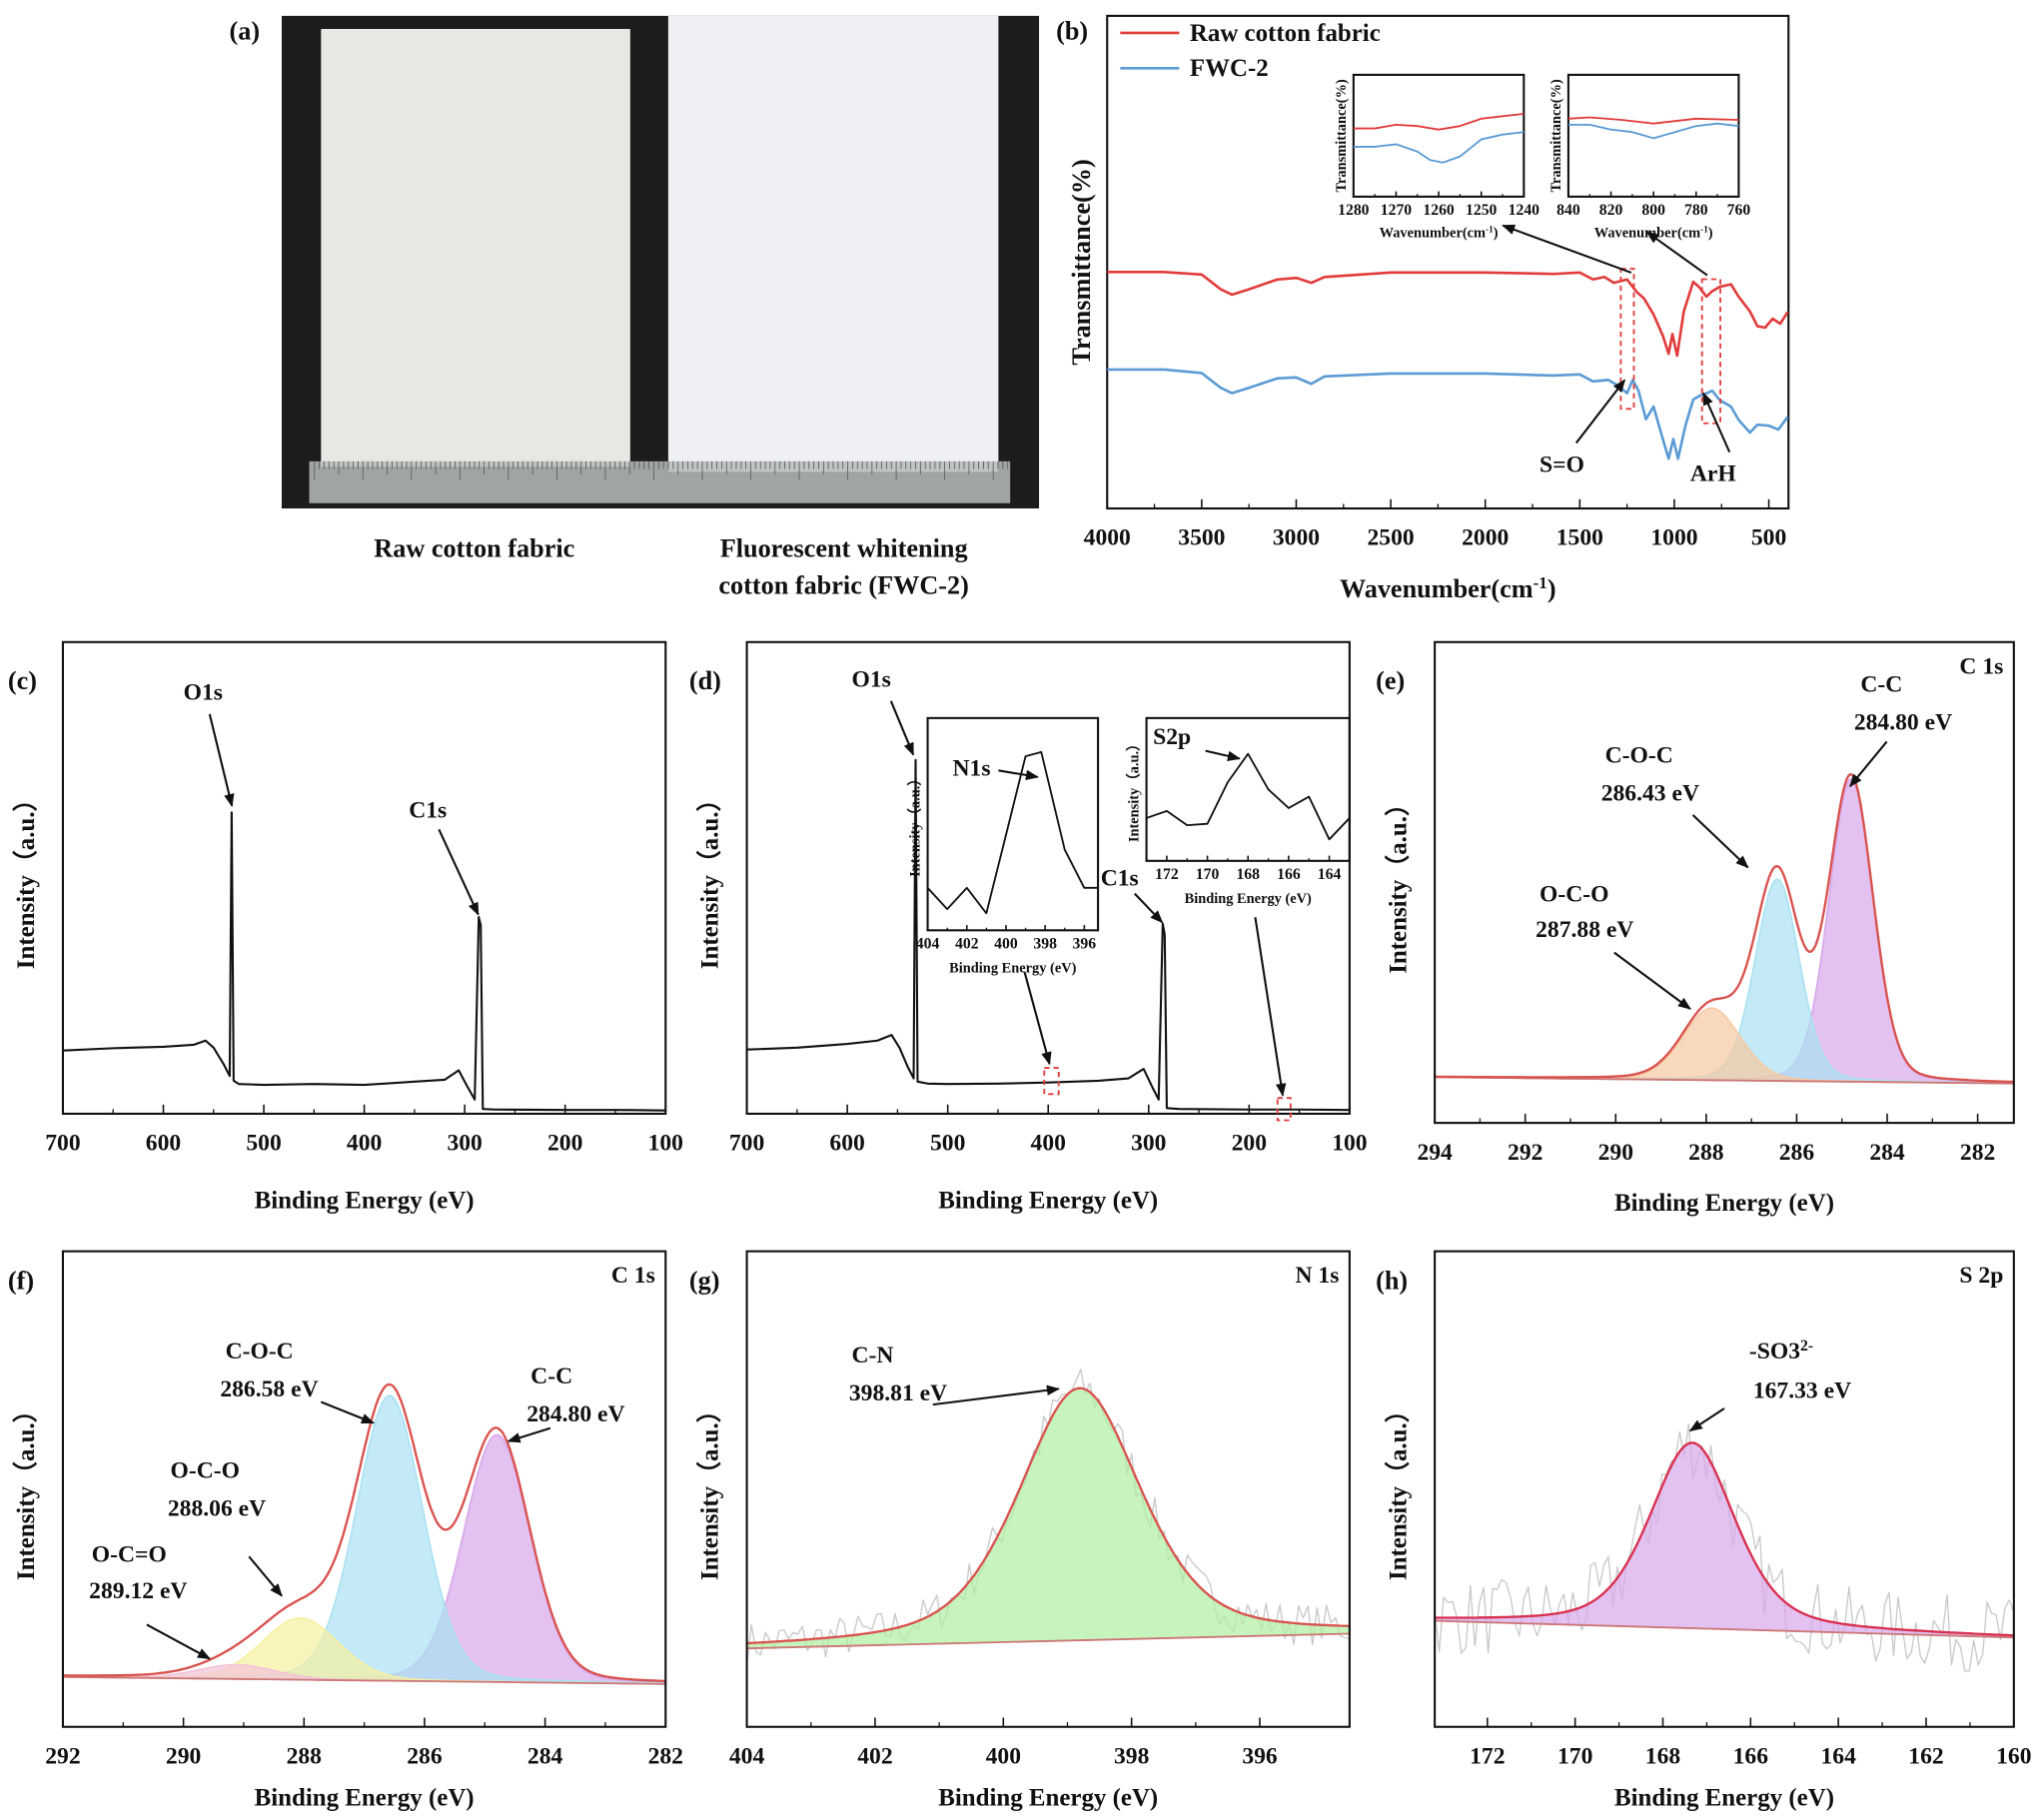 The height and width of the screenshot is (1820, 2044). Describe the element at coordinates (1903, 723) in the screenshot. I see `peak-value: 284.80 eV` at that location.